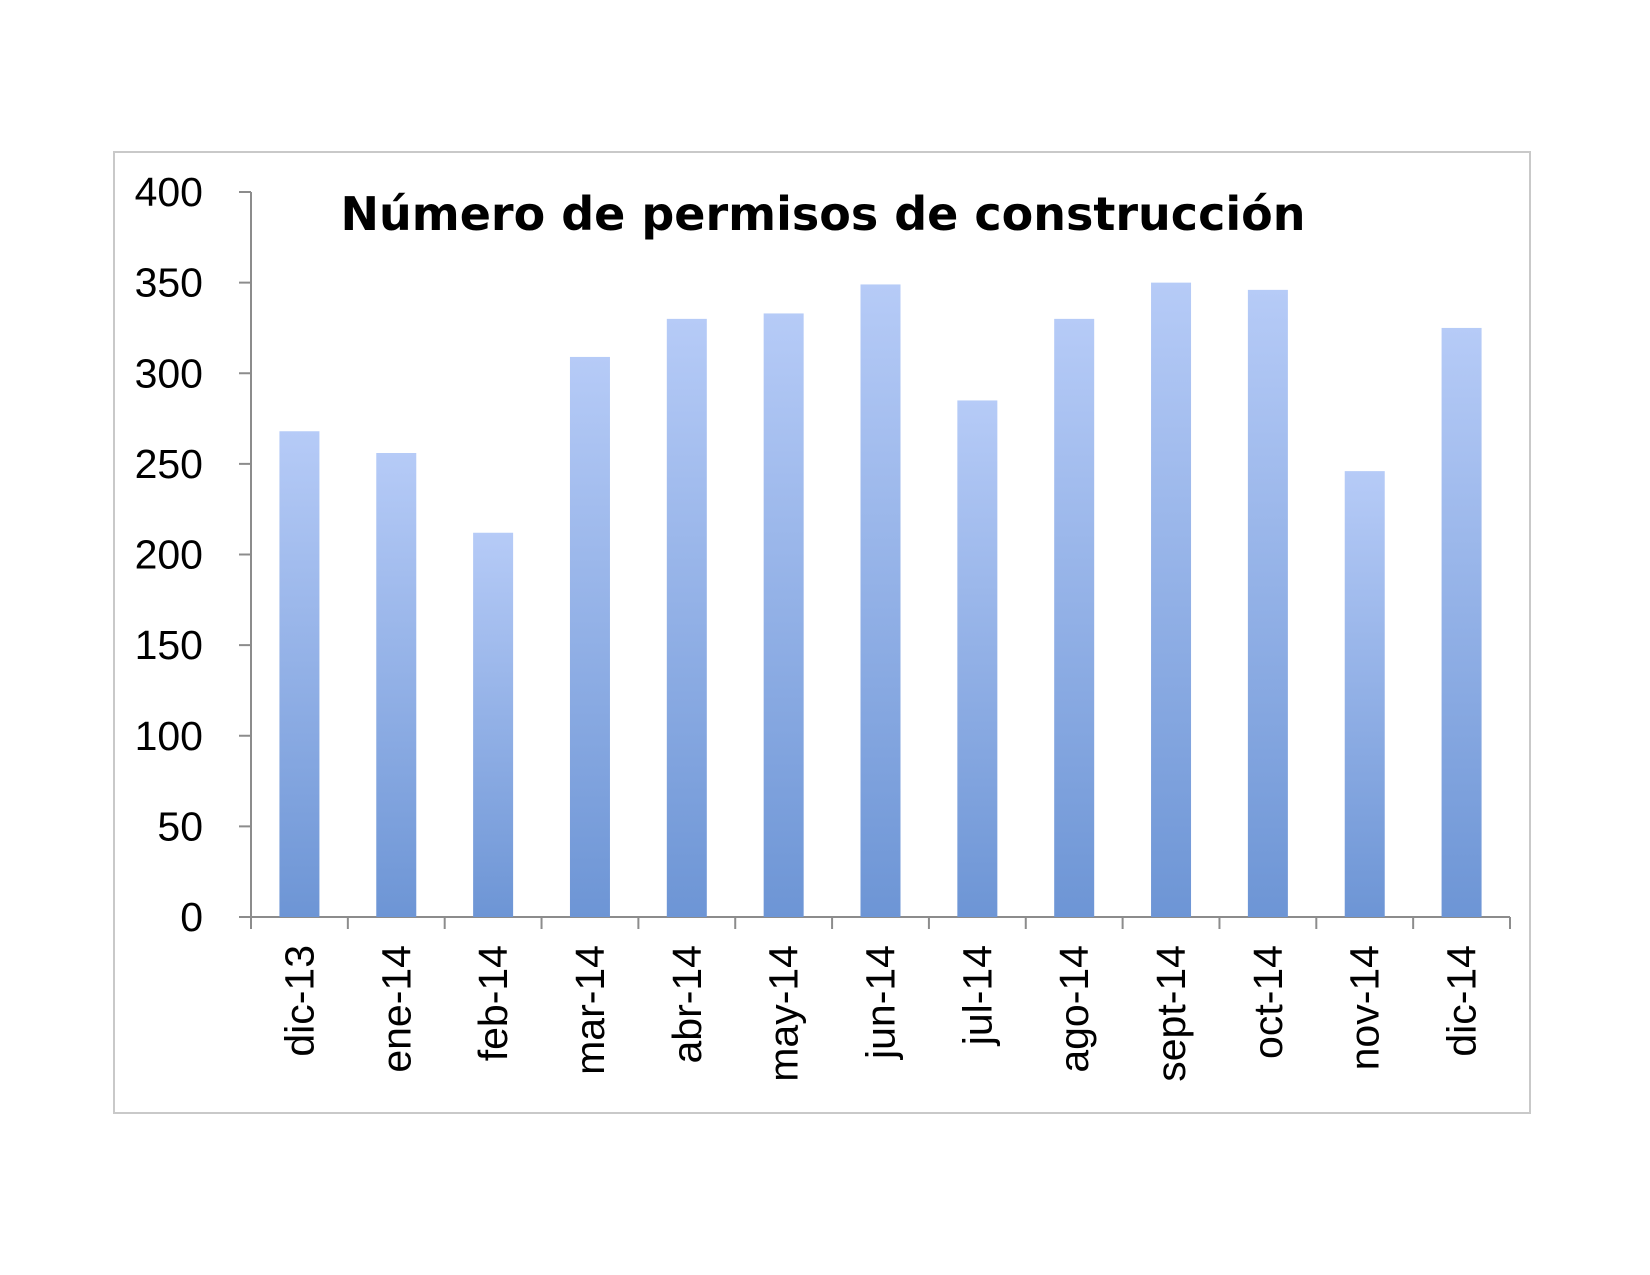  Describe the element at coordinates (169, 192) in the screenshot. I see `y-tick-label: 400` at that location.